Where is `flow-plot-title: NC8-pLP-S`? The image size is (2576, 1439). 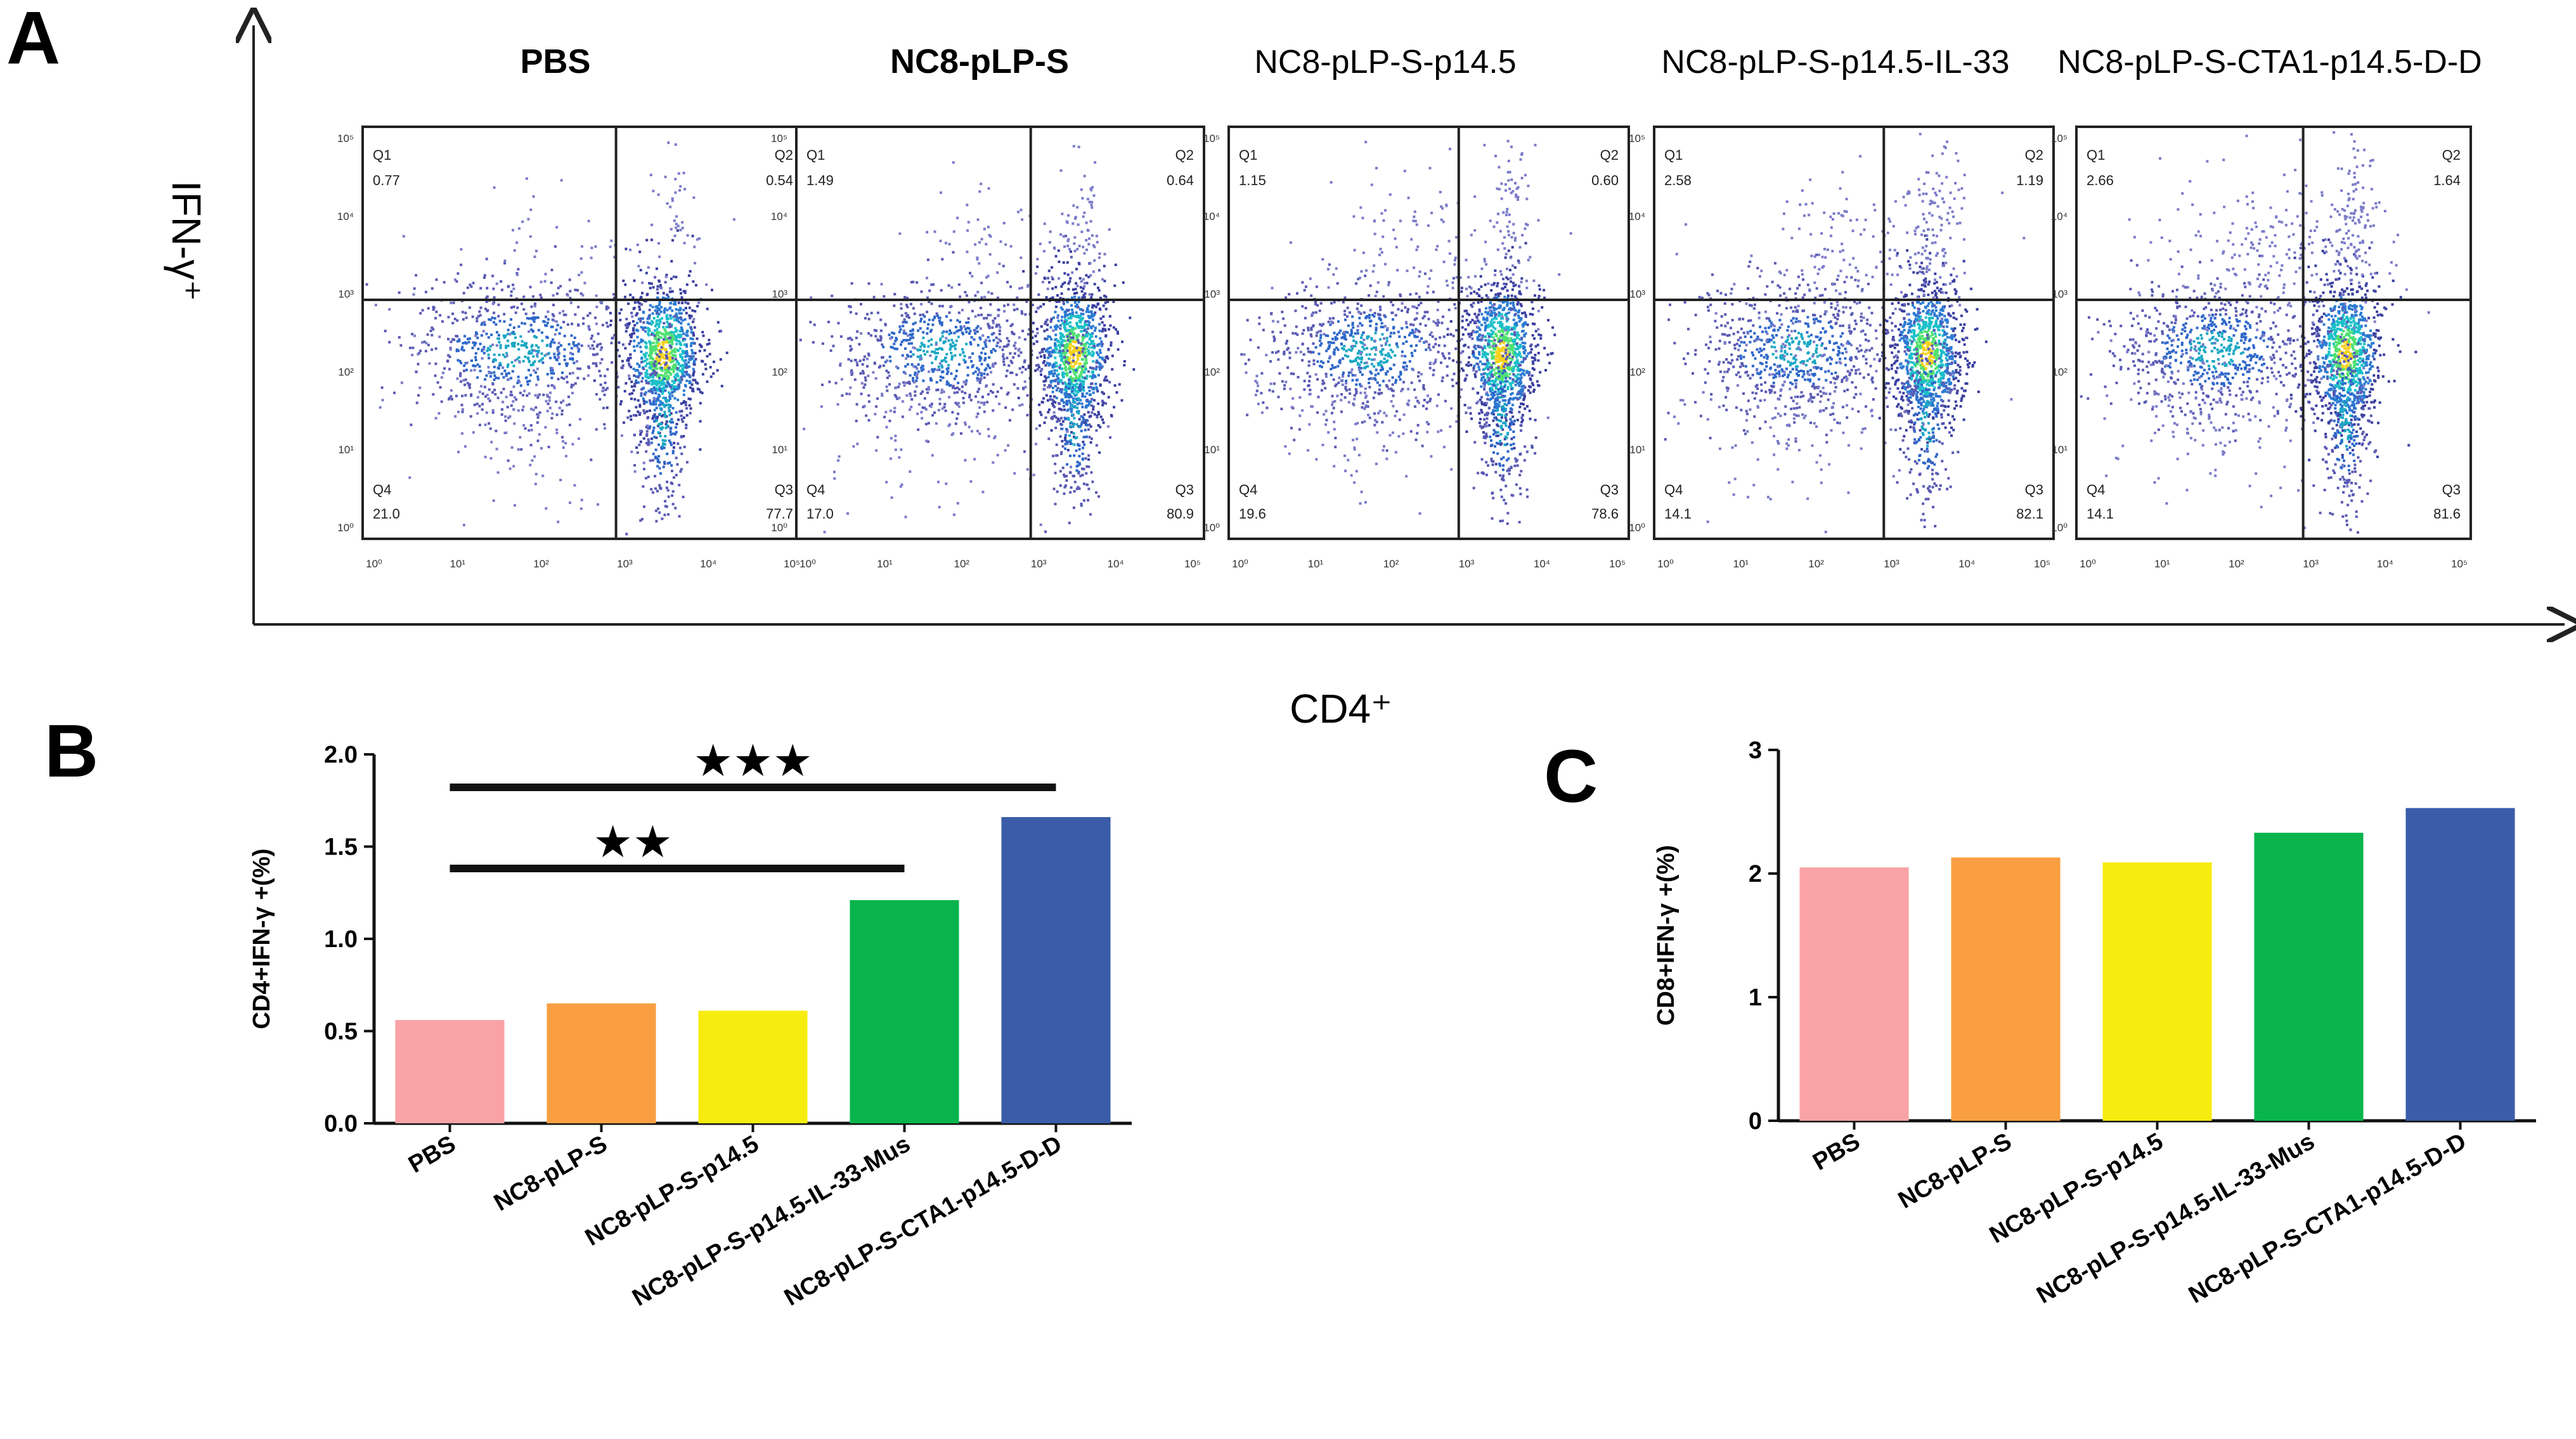 flow-plot-title: NC8-pLP-S is located at coordinates (979, 61).